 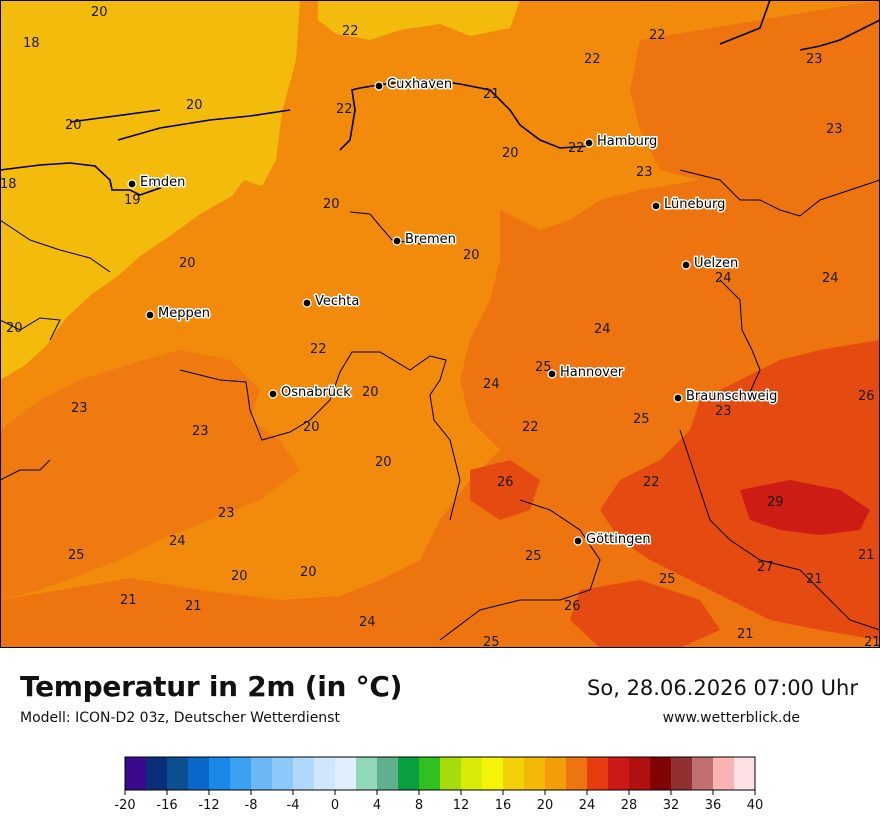 What do you see at coordinates (316, 392) in the screenshot?
I see `city-label: Osnabrück` at bounding box center [316, 392].